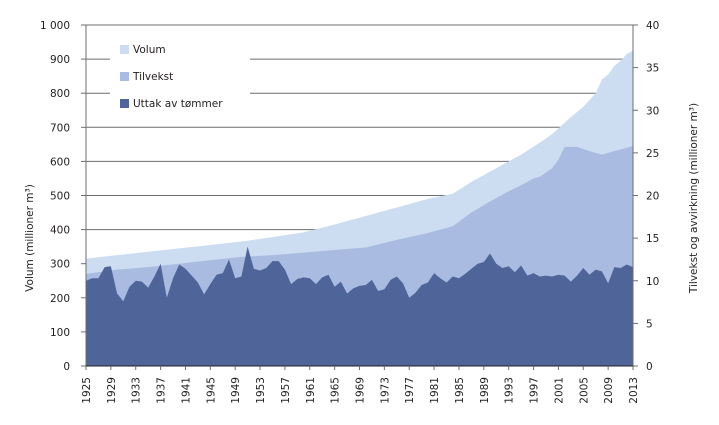  What do you see at coordinates (460, 390) in the screenshot?
I see `x-tick-label: 1985` at bounding box center [460, 390].